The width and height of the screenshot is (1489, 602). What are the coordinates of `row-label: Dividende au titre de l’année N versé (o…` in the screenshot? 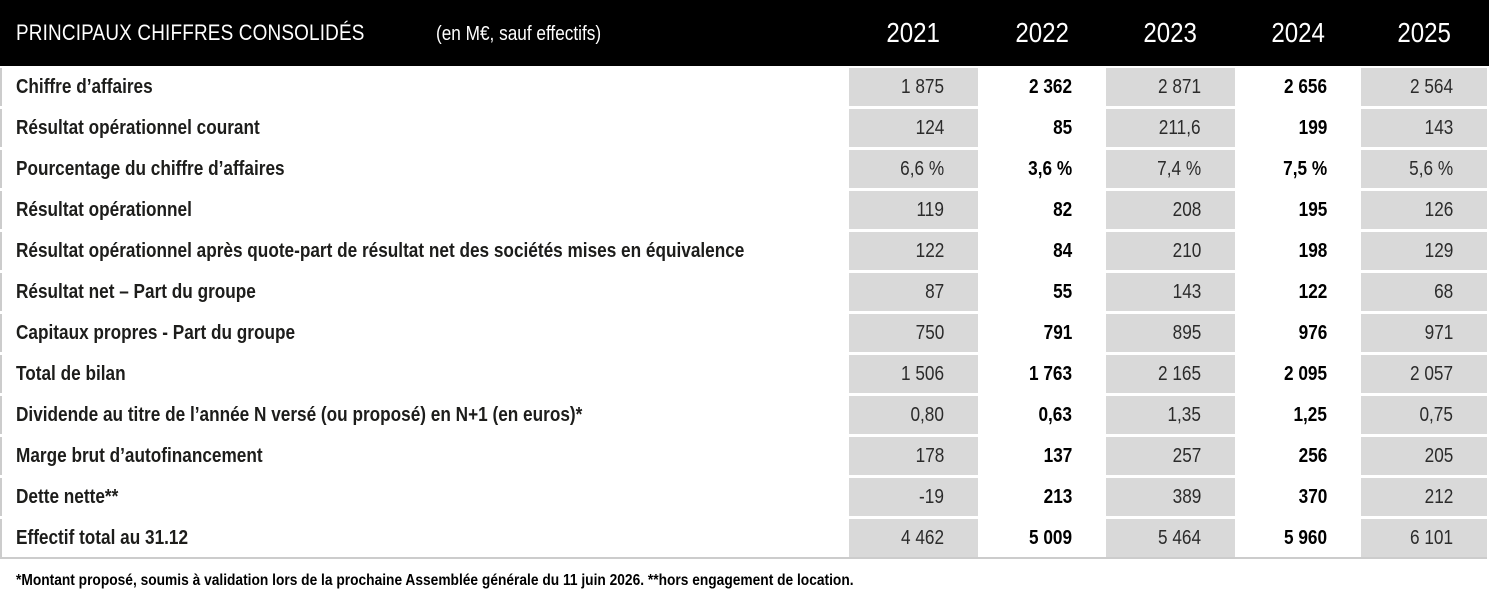 It's located at (299, 414).